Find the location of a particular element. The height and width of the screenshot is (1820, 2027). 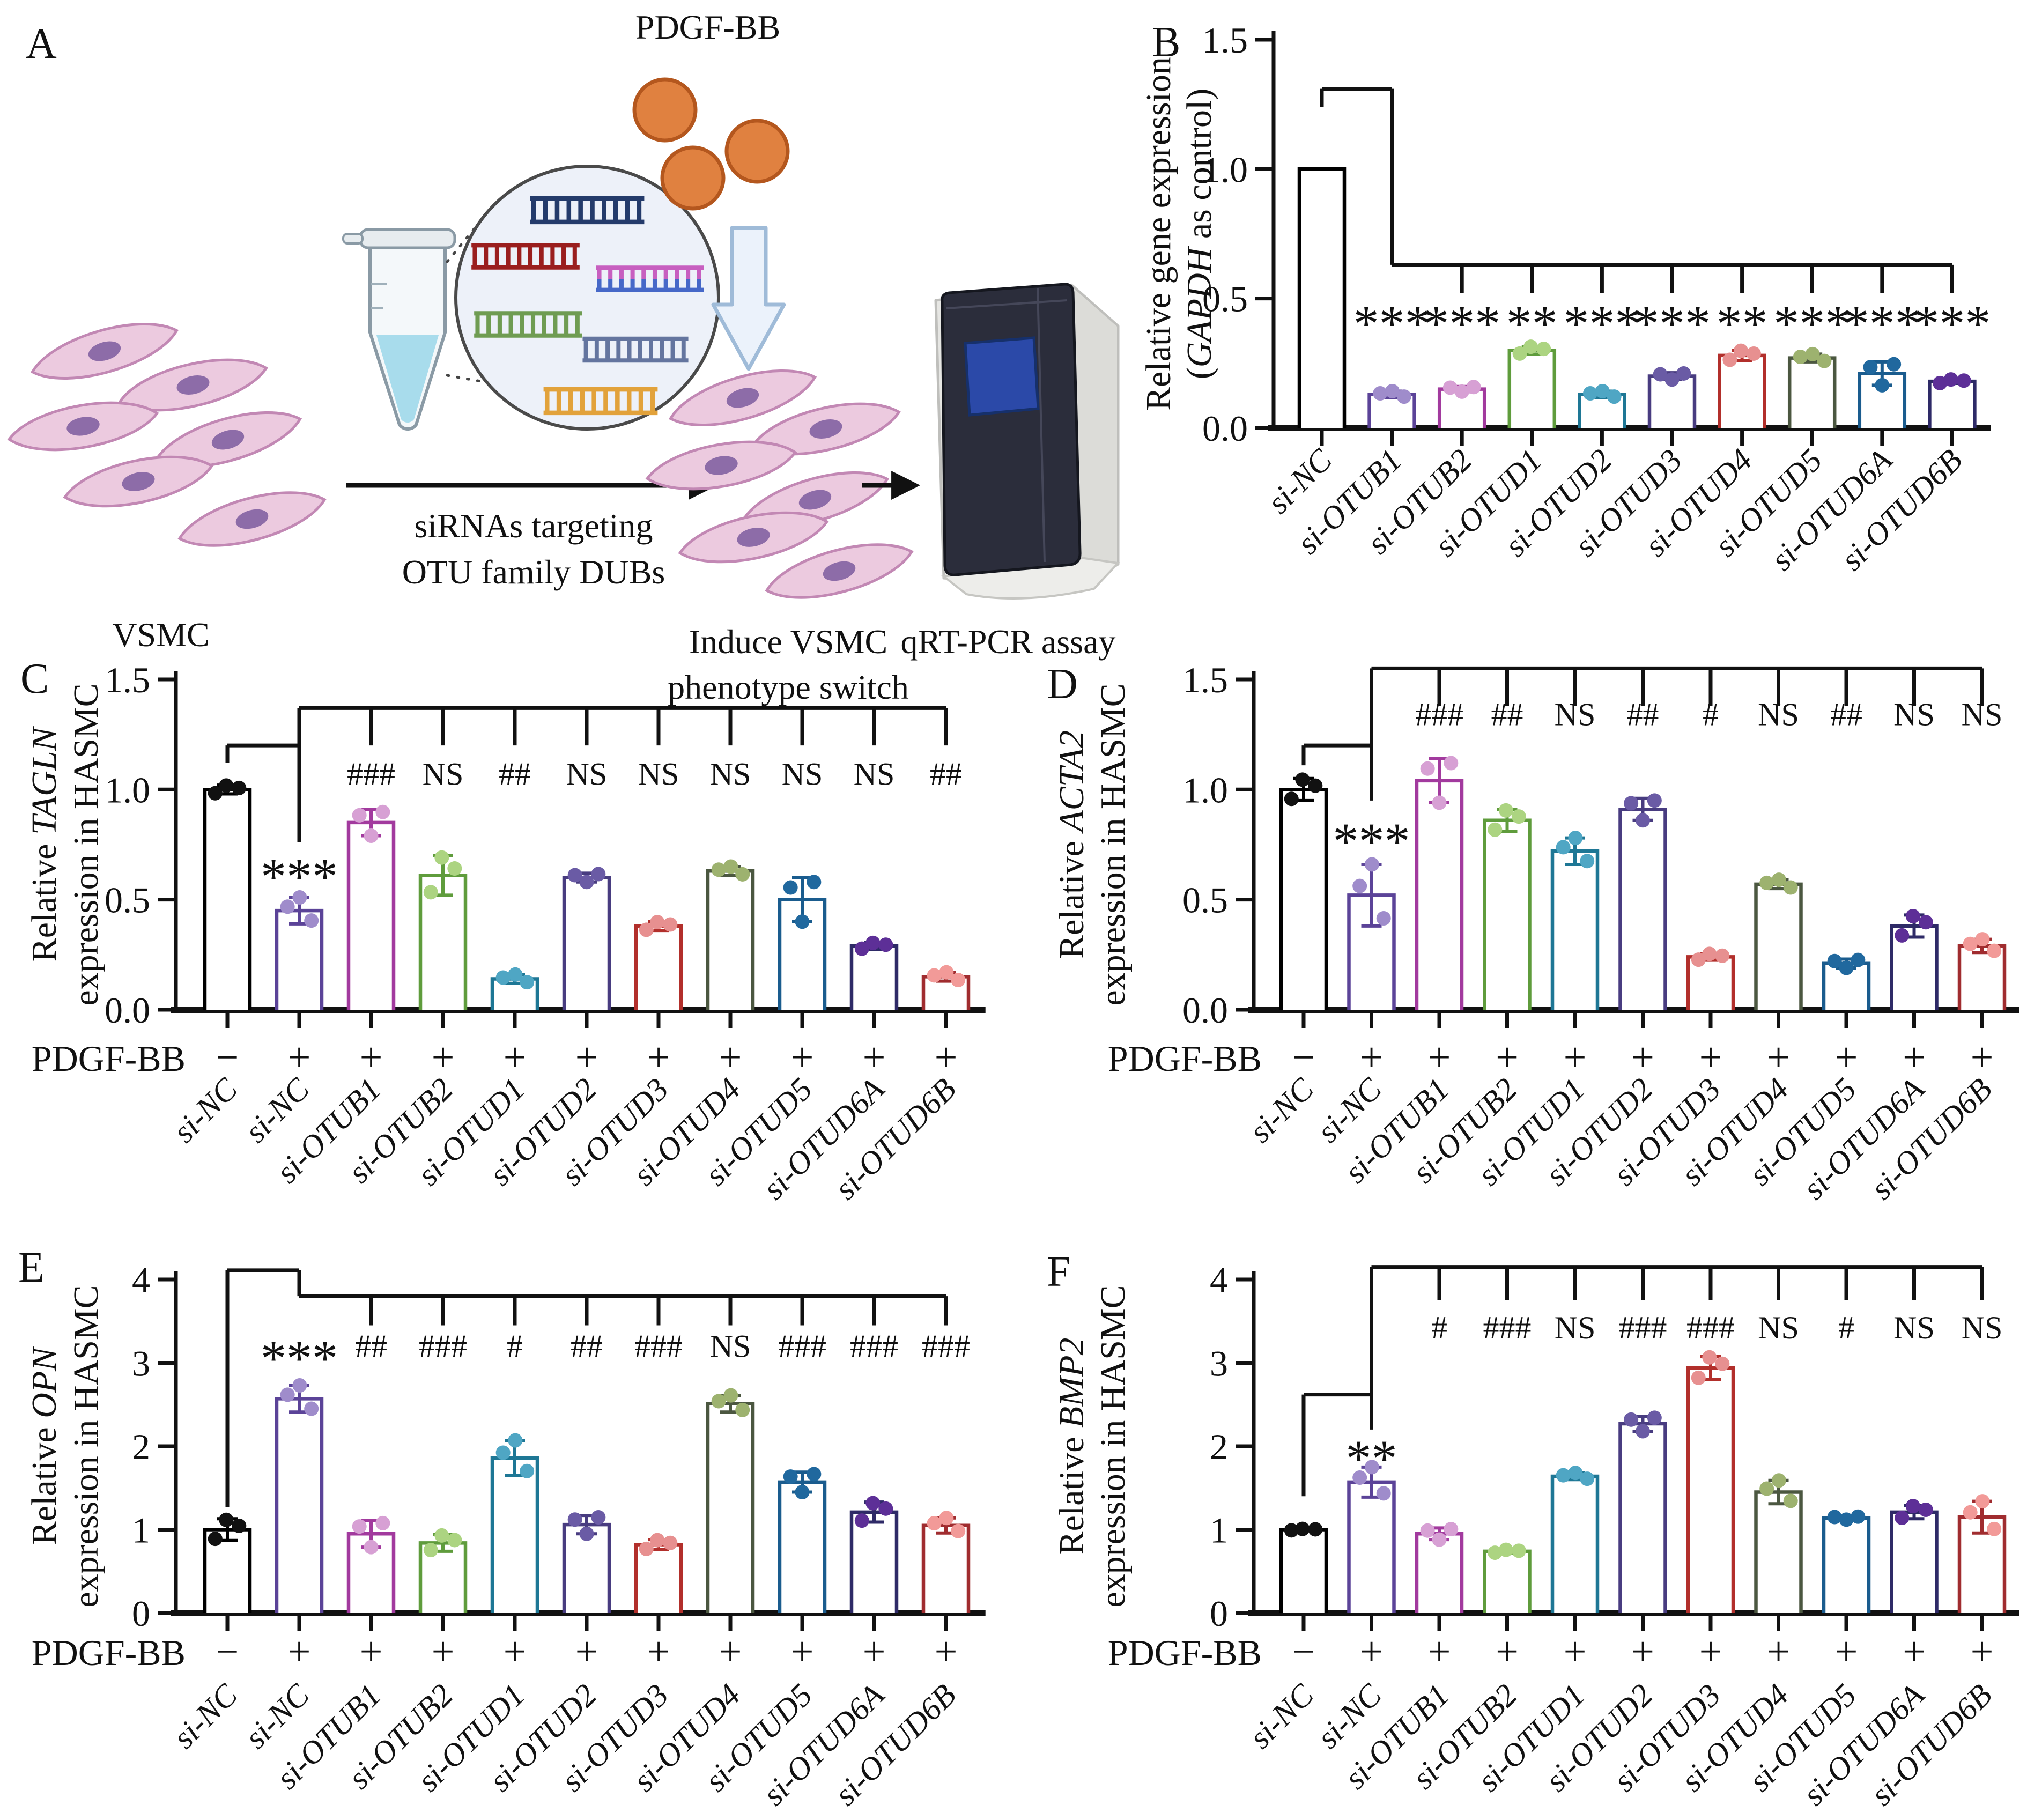

C-sig-label-2: ### is located at coordinates (371, 774).